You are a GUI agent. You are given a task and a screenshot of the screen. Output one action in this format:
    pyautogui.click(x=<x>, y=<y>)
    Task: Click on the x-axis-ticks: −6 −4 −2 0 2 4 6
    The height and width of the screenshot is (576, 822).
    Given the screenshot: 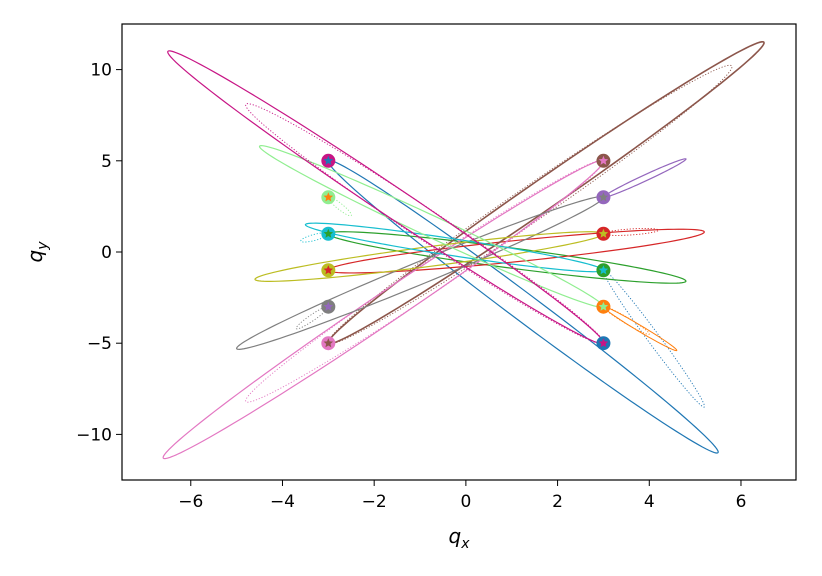 What is the action you would take?
    pyautogui.click(x=462, y=496)
    